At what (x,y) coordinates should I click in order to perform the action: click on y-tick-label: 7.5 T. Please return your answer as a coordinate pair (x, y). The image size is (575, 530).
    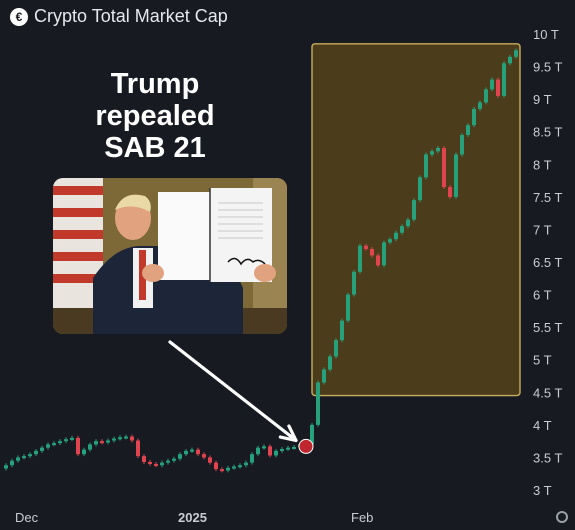
    Looking at the image, I should click on (547, 197).